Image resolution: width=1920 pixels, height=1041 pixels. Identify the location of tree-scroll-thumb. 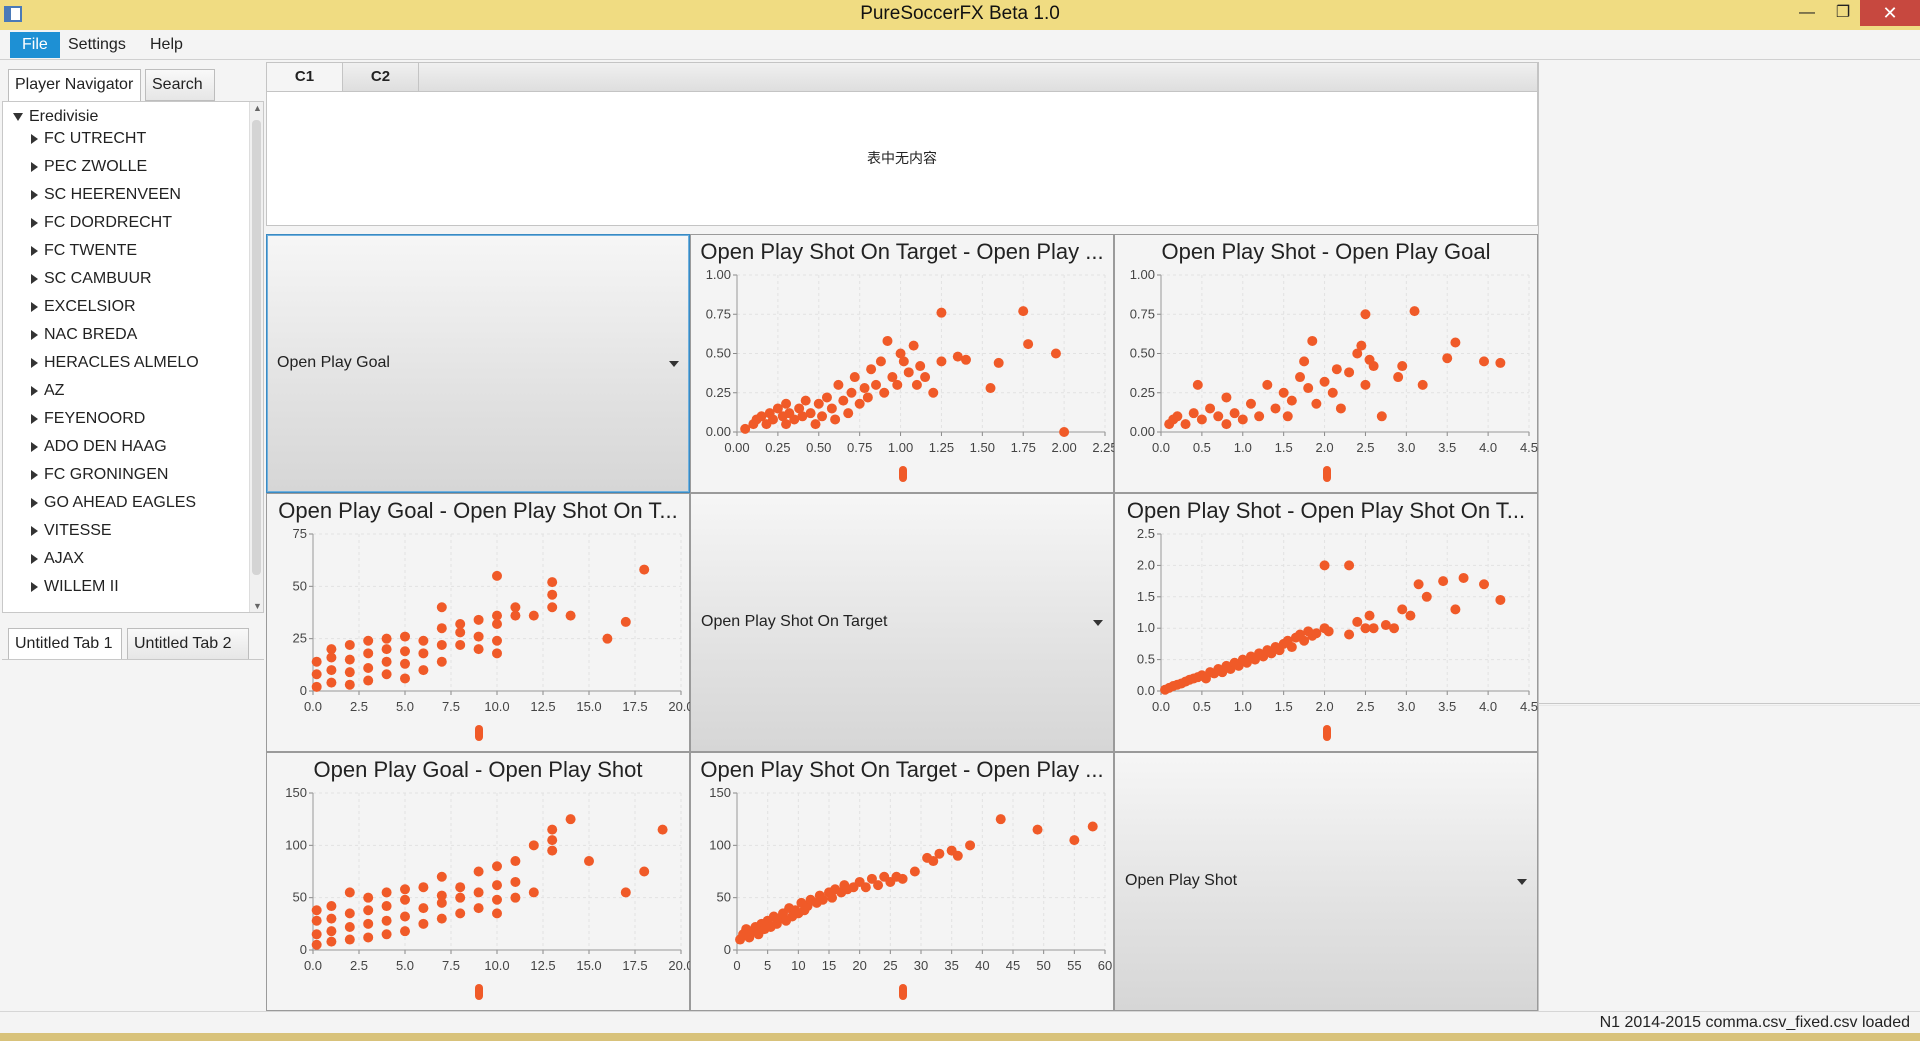
(256, 347).